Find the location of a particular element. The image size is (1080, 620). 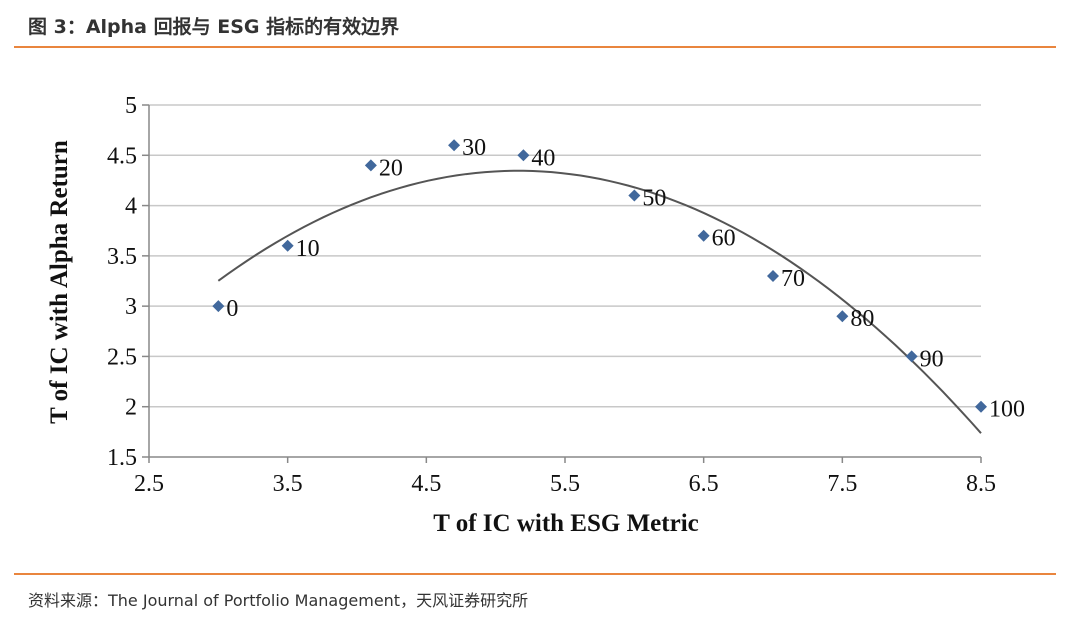

point-label-10: 10 is located at coordinates (308, 249).